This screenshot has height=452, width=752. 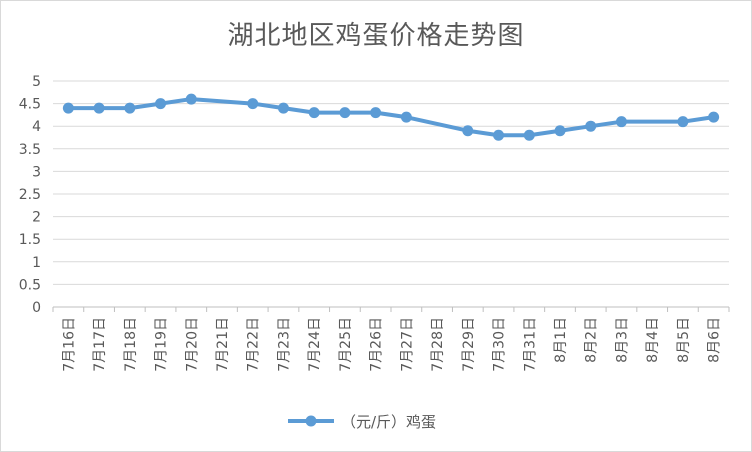 I want to click on y-tick-label: 5, so click(x=36, y=82).